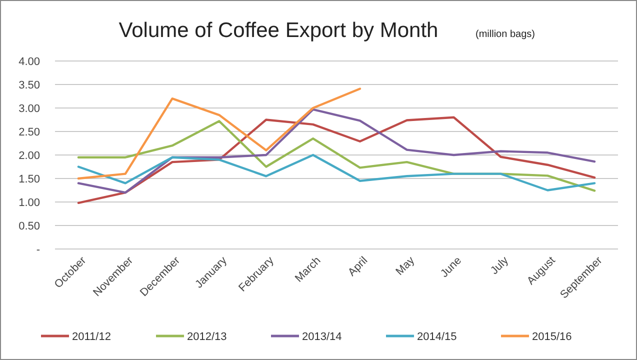 This screenshot has height=360, width=637. I want to click on y-tick-label: -, so click(38, 250).